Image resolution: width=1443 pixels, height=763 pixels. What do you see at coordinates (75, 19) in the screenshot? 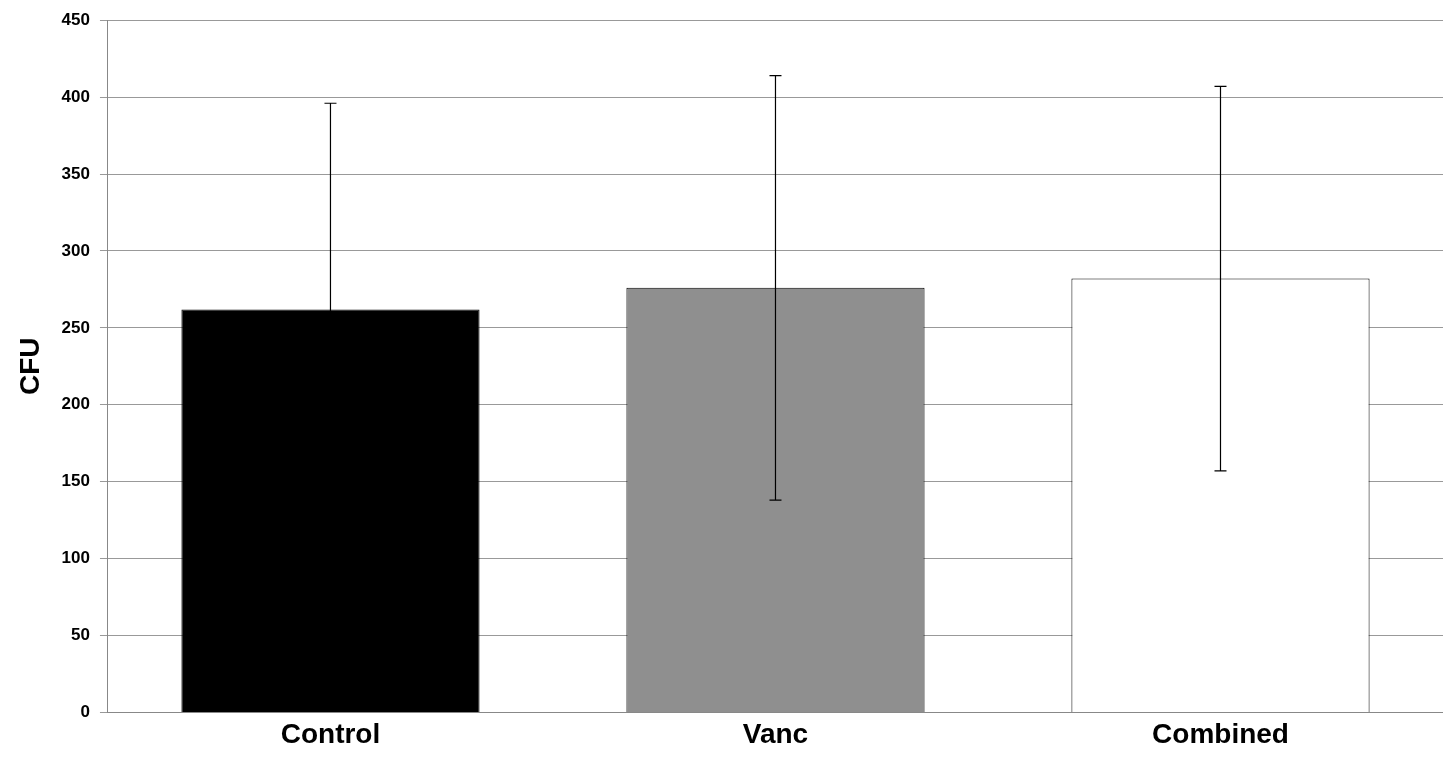
I see `y-tick-label: 450` at bounding box center [75, 19].